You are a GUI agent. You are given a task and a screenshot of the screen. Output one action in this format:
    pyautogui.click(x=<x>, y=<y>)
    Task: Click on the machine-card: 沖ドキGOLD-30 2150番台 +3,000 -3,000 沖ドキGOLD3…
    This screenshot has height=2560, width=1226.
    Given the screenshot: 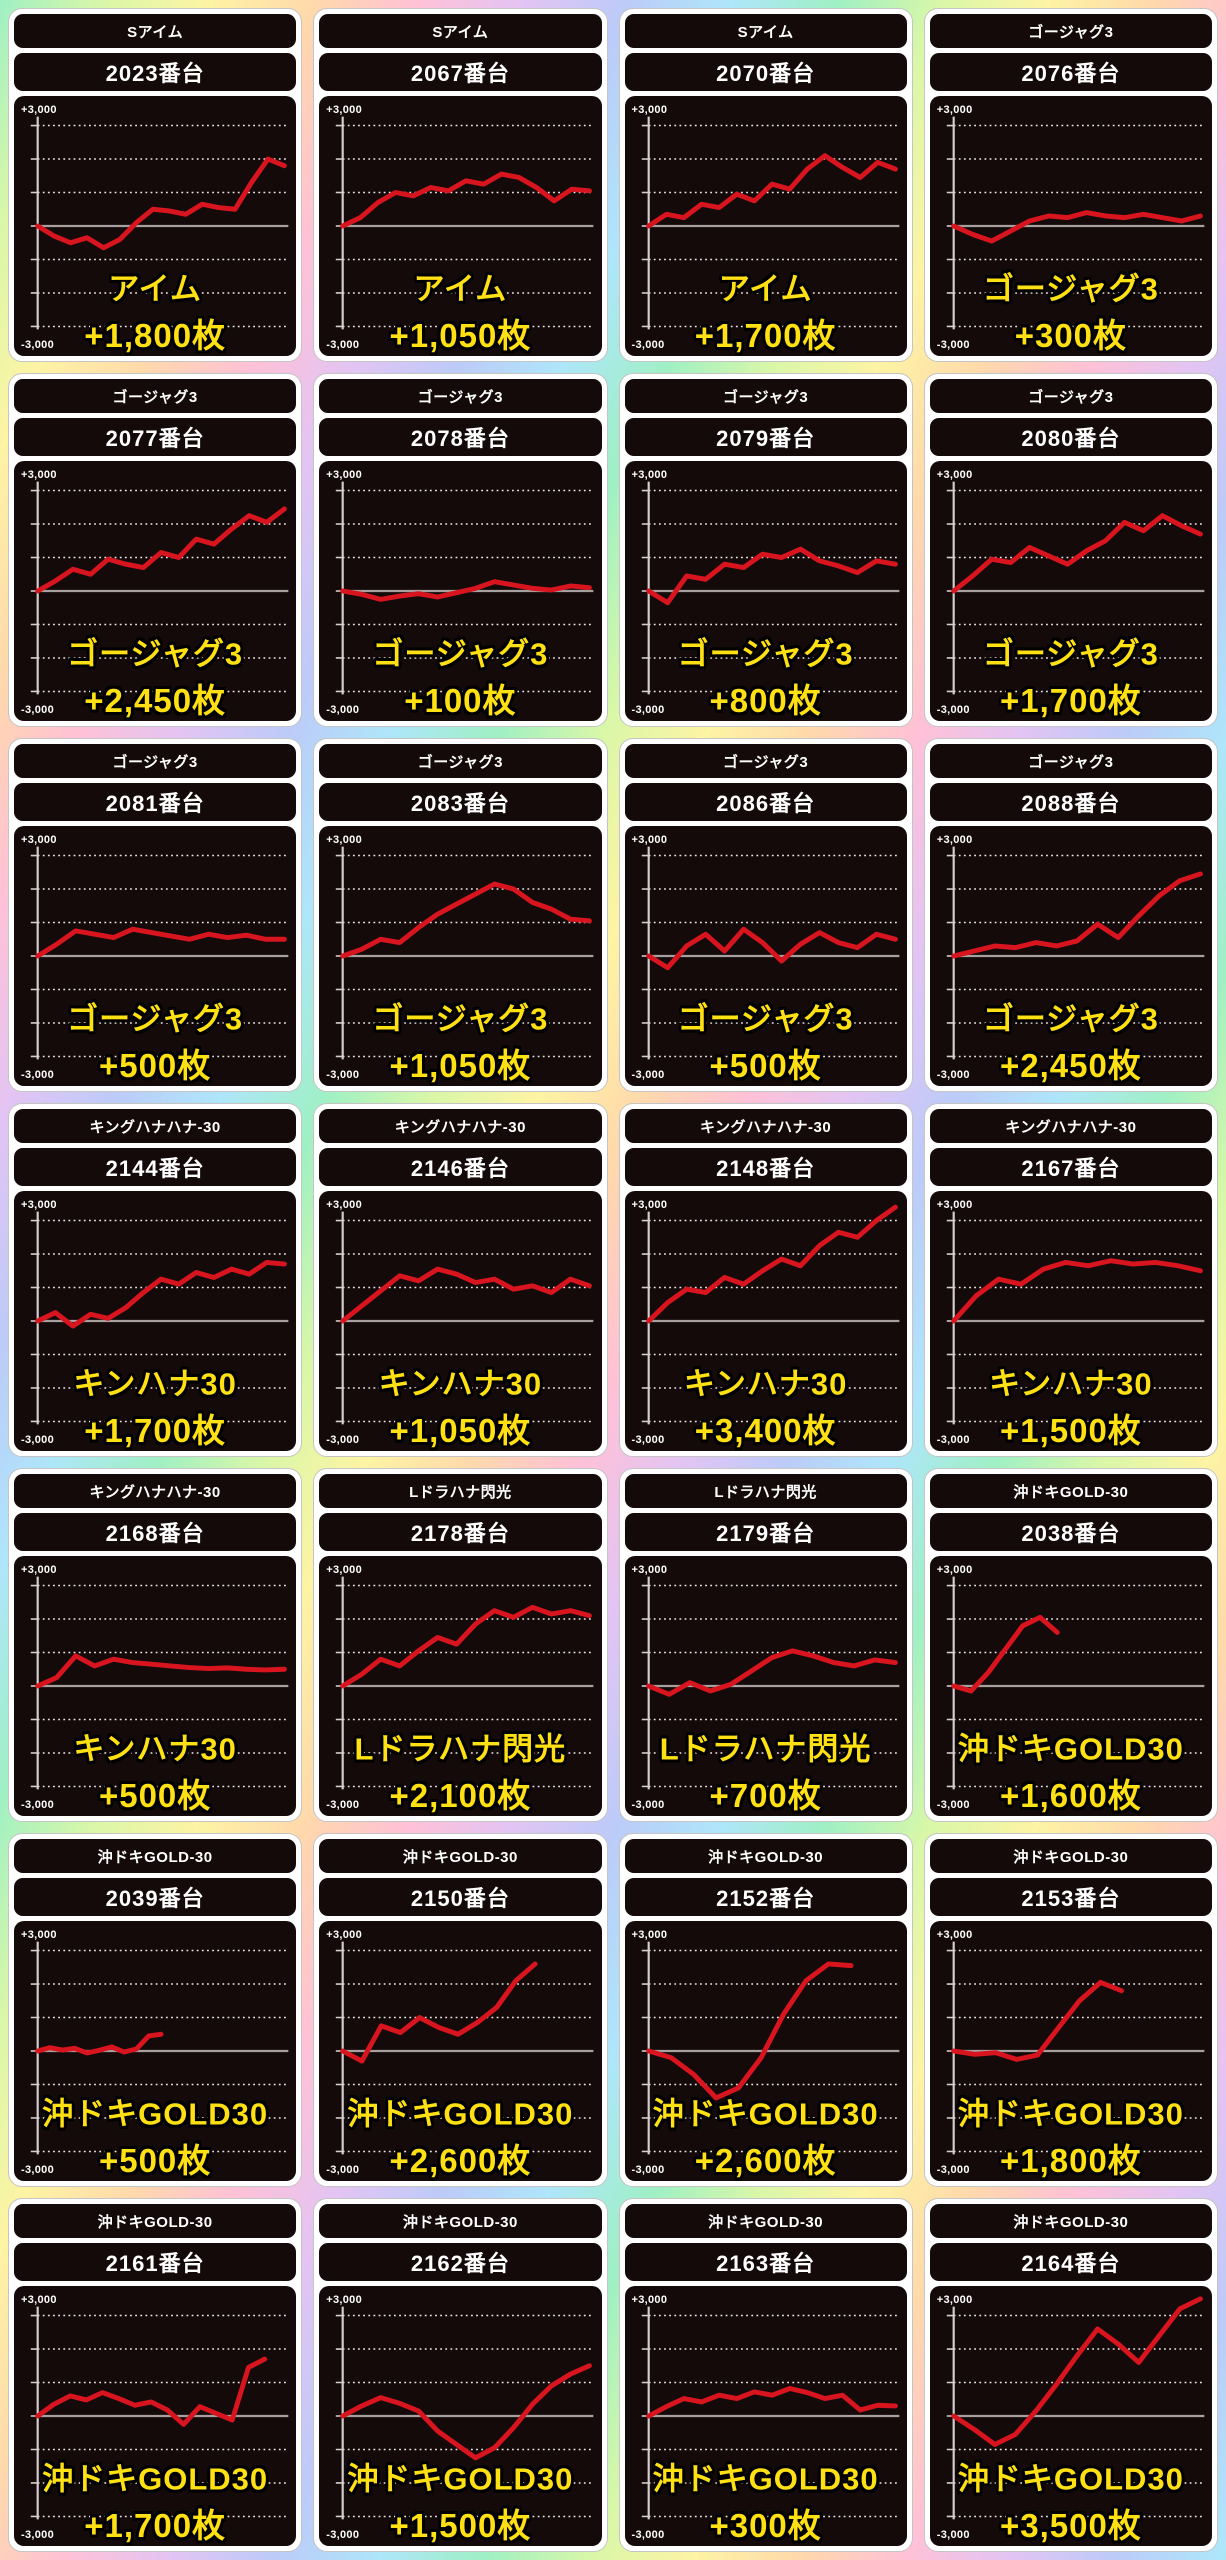 What is the action you would take?
    pyautogui.click(x=460, y=2010)
    